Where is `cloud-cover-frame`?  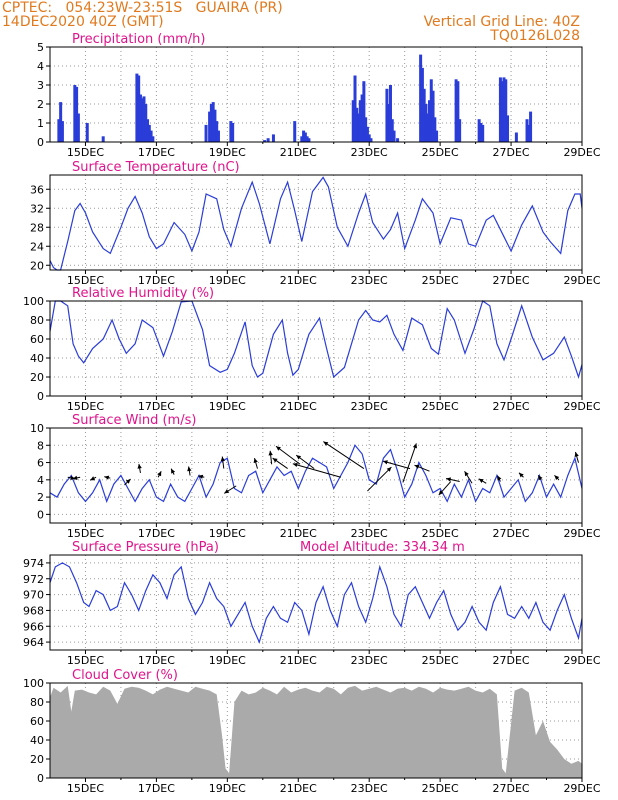
cloud-cover-frame is located at coordinates (316, 730).